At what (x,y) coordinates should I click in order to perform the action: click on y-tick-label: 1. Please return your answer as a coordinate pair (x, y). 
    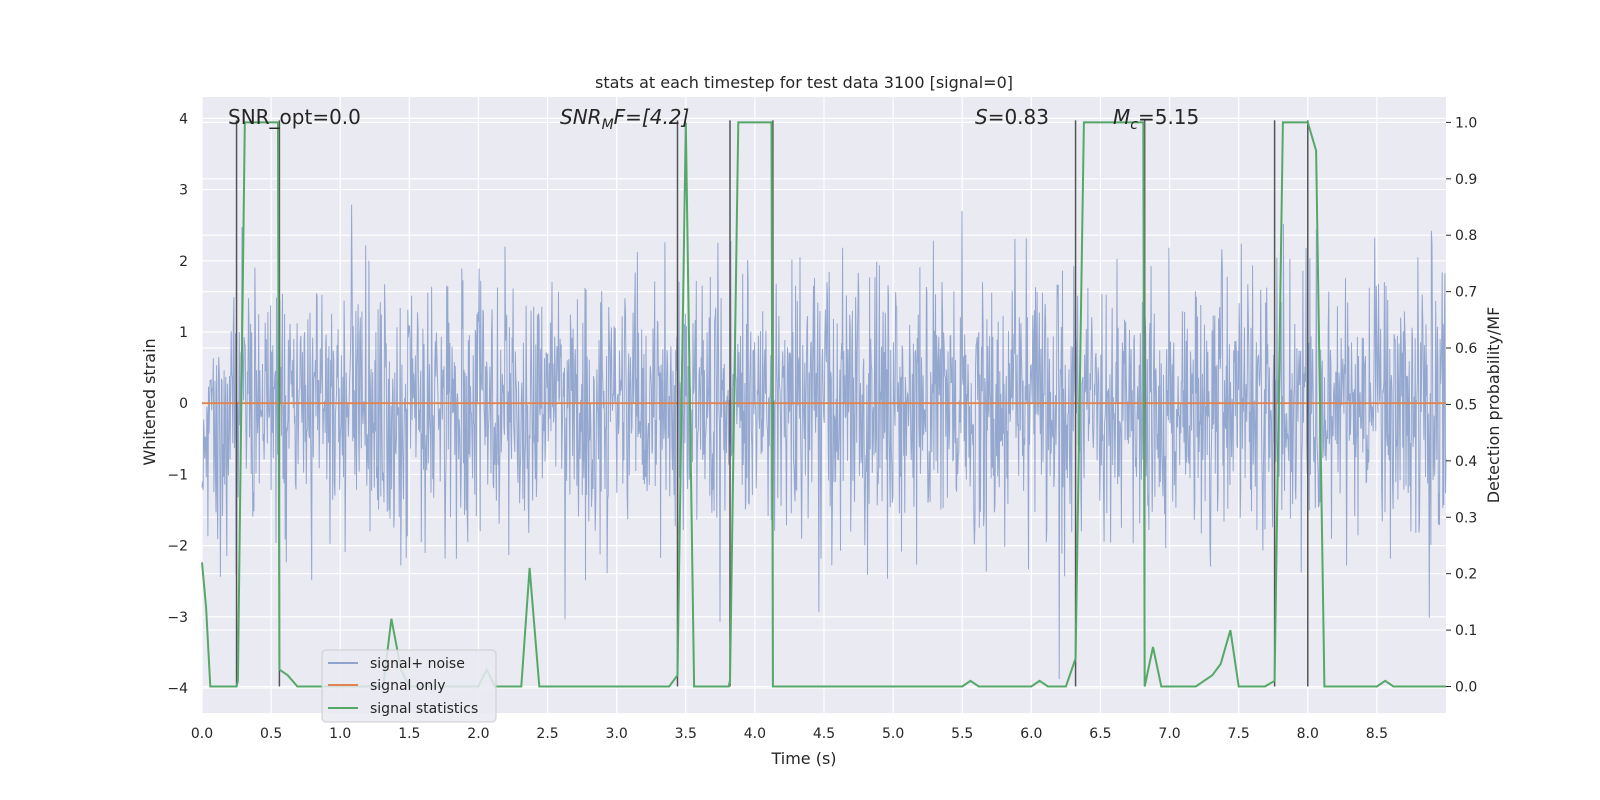
    Looking at the image, I should click on (183, 333).